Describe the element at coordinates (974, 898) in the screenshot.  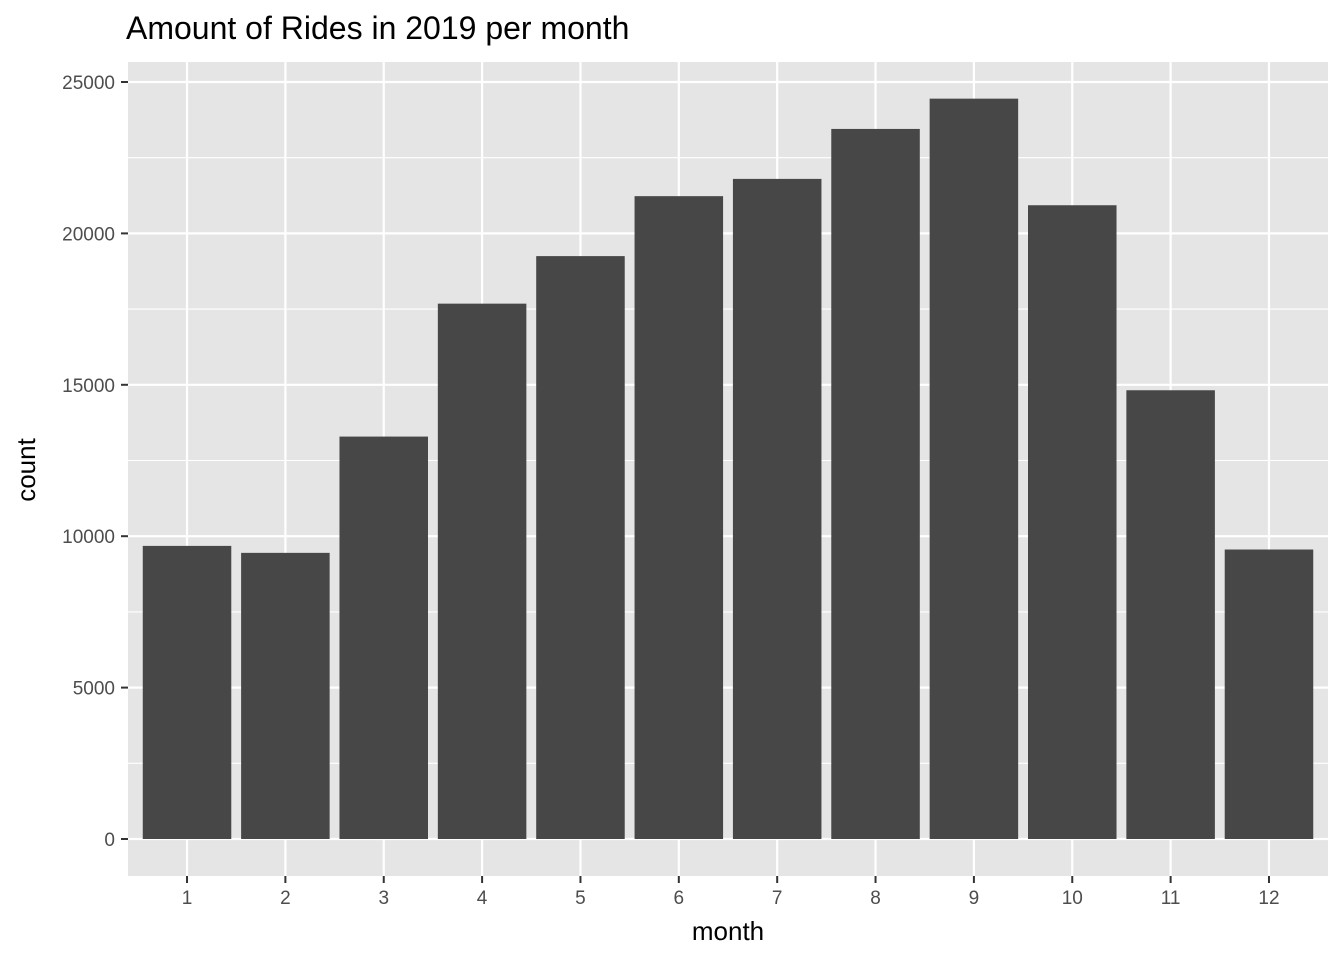
I see `x-tick-label: 9` at that location.